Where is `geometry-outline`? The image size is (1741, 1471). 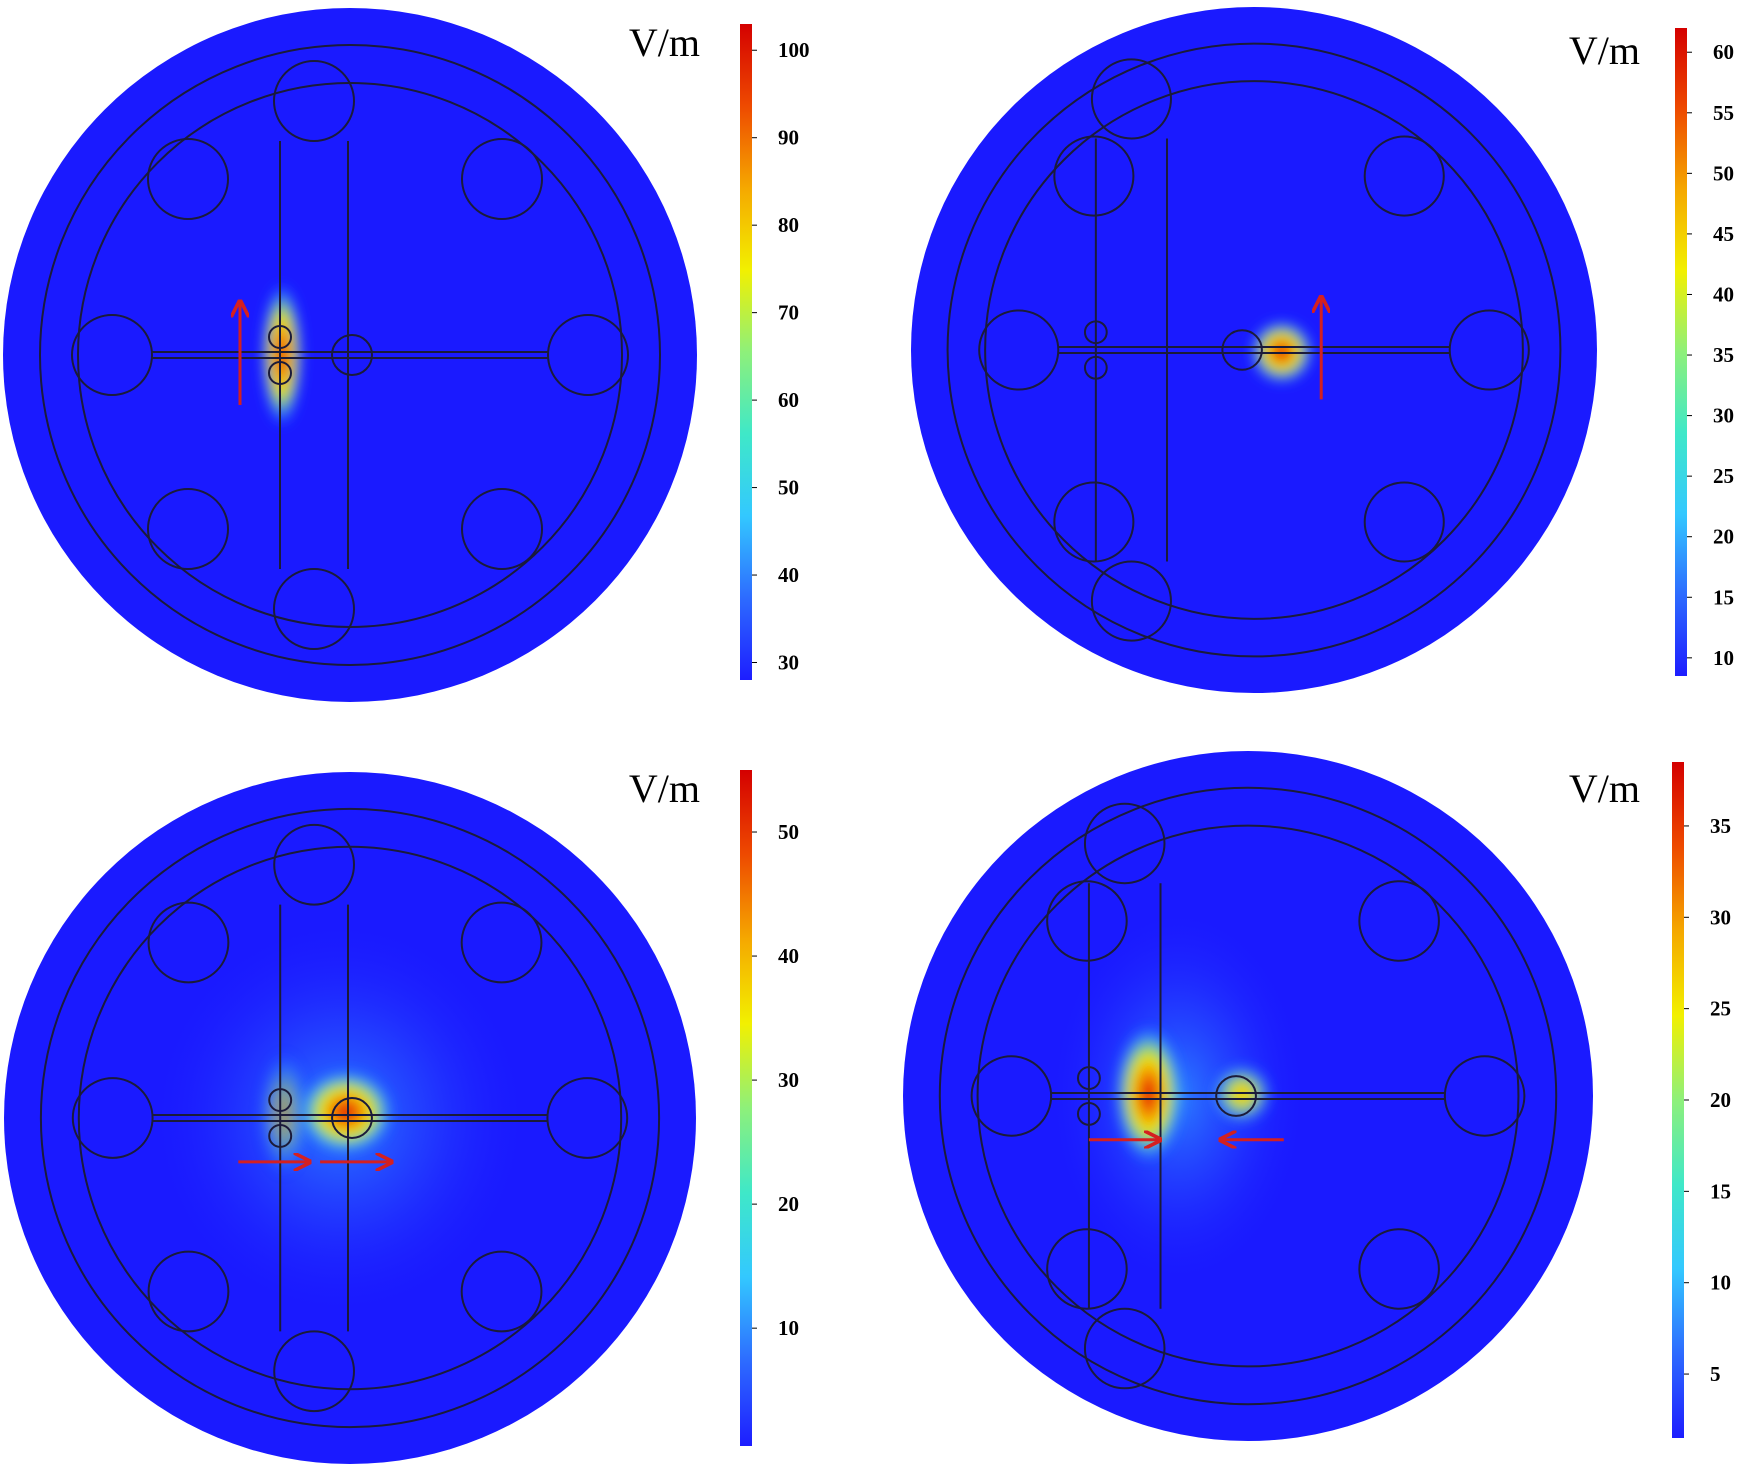 geometry-outline is located at coordinates (1254, 350).